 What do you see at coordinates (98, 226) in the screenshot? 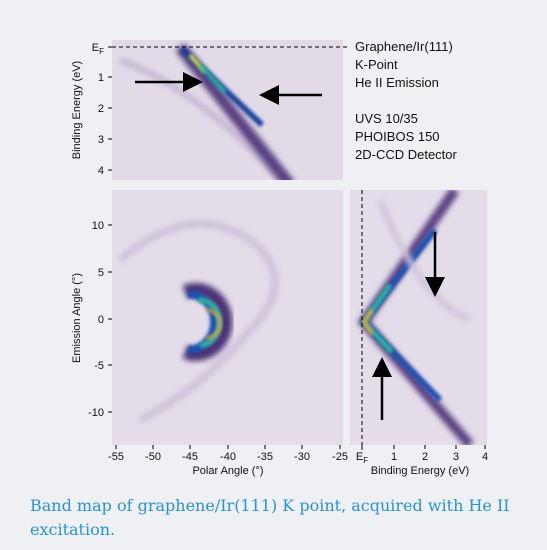
I see `y-tick-label: 10` at bounding box center [98, 226].